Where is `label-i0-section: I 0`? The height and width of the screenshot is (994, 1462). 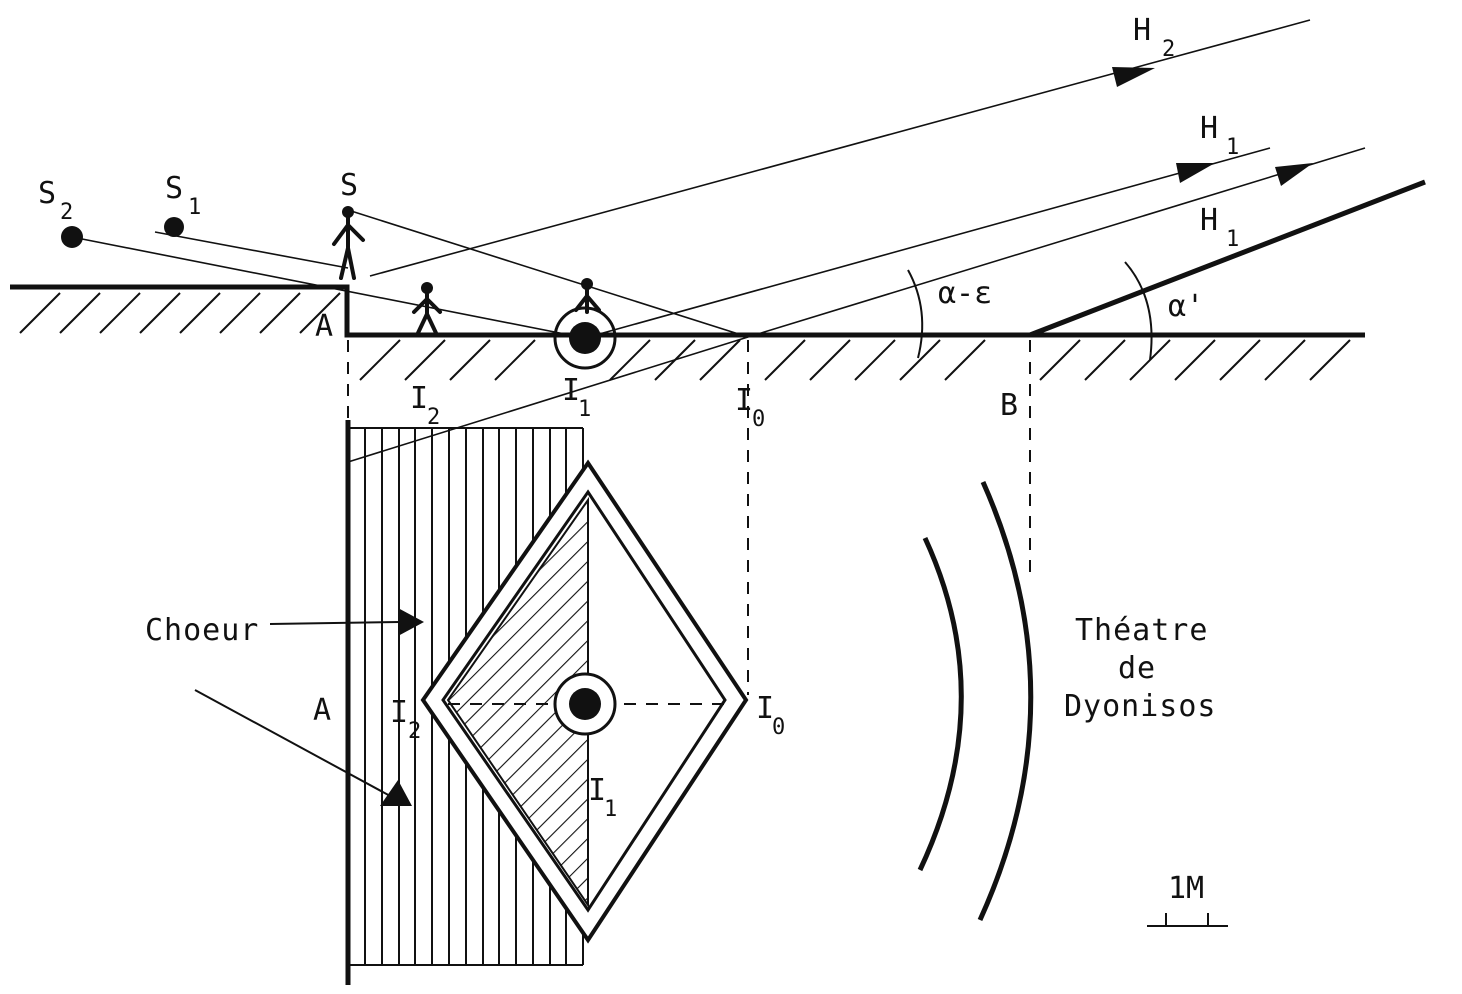 label-i0-section: I 0 is located at coordinates (750, 407).